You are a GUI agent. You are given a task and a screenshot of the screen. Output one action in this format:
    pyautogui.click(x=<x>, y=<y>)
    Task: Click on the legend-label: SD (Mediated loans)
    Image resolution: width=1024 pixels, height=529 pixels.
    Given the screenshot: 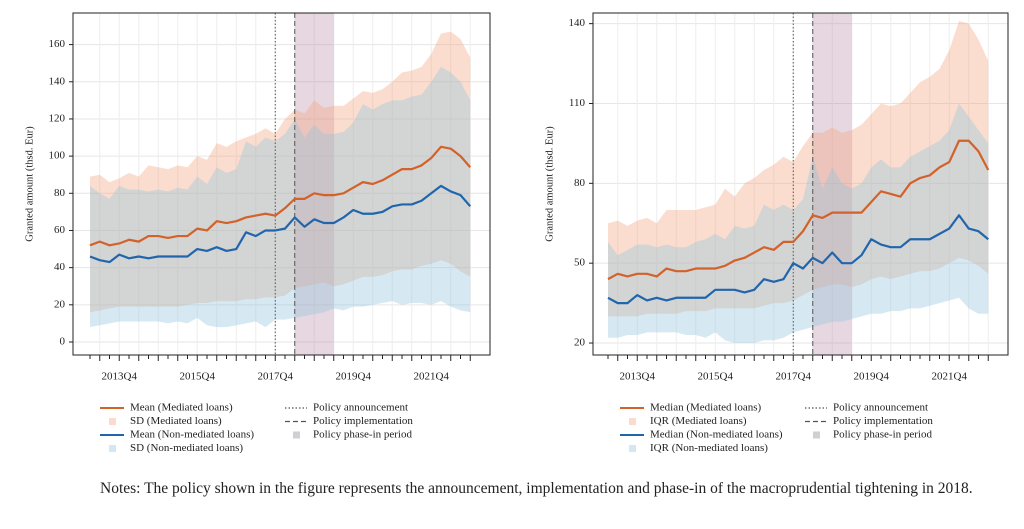 What is the action you would take?
    pyautogui.click(x=176, y=421)
    